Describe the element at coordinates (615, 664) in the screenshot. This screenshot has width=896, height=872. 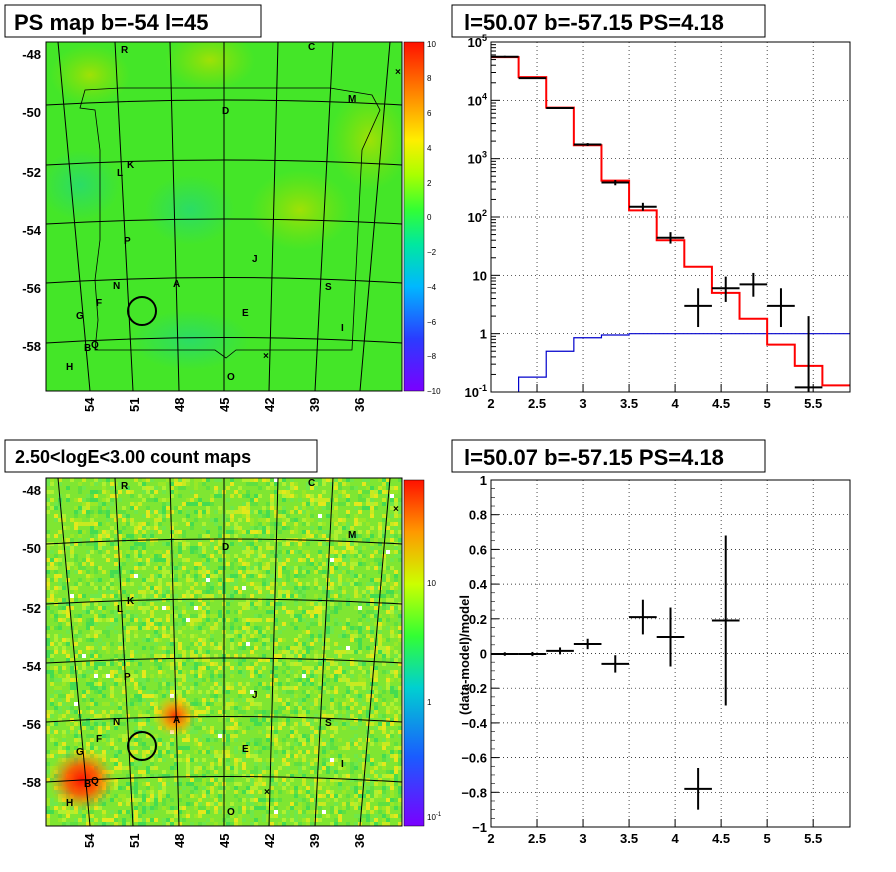
I see `residual-data-point` at that location.